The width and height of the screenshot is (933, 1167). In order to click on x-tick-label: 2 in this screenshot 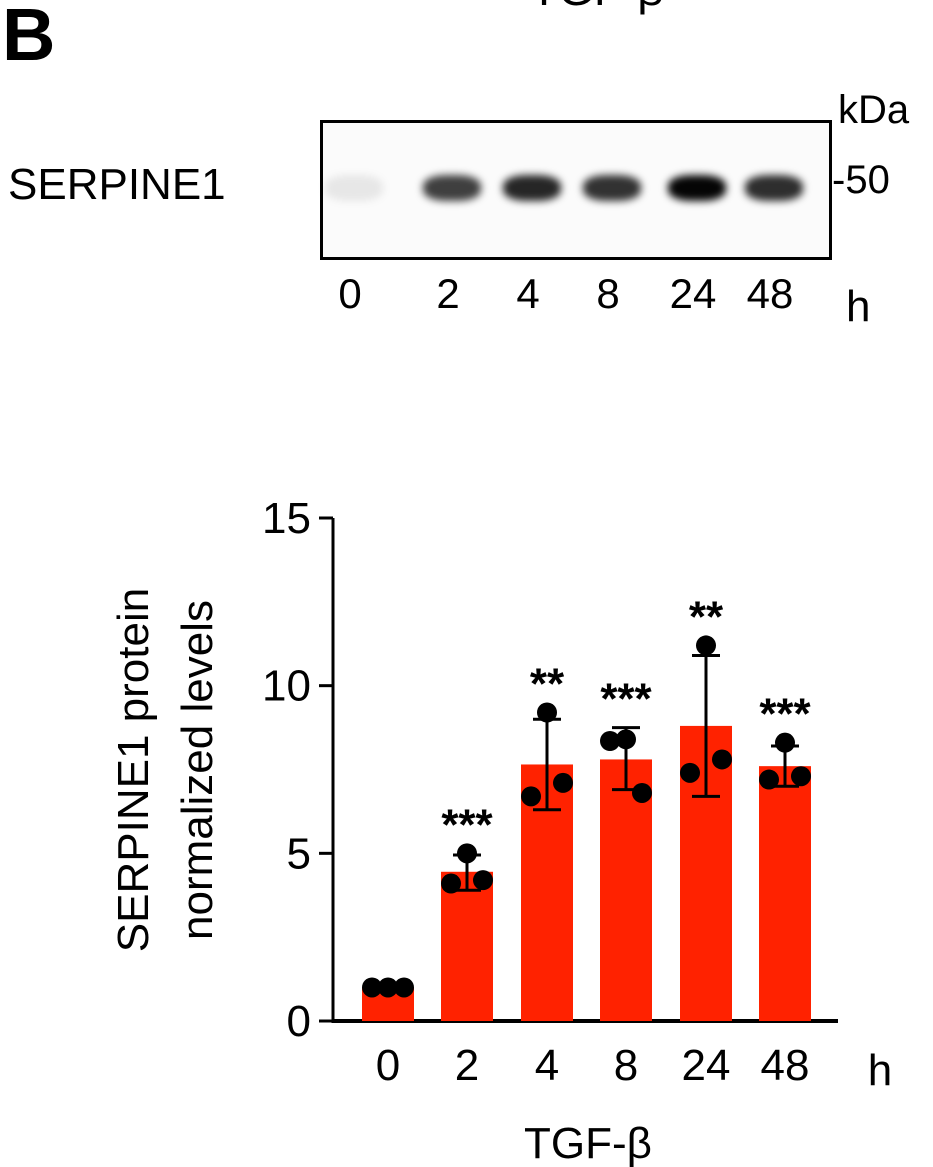, I will do `click(467, 1065)`.